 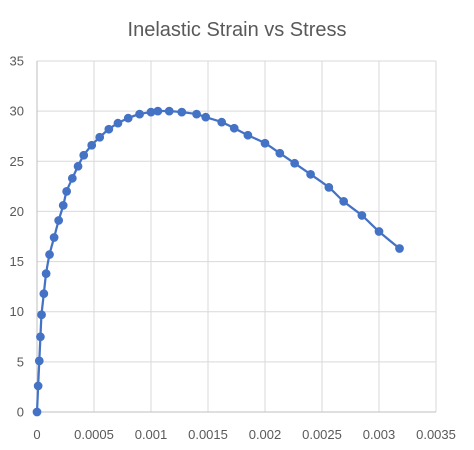 I want to click on x-tick-label: 0.0015, so click(x=208, y=434).